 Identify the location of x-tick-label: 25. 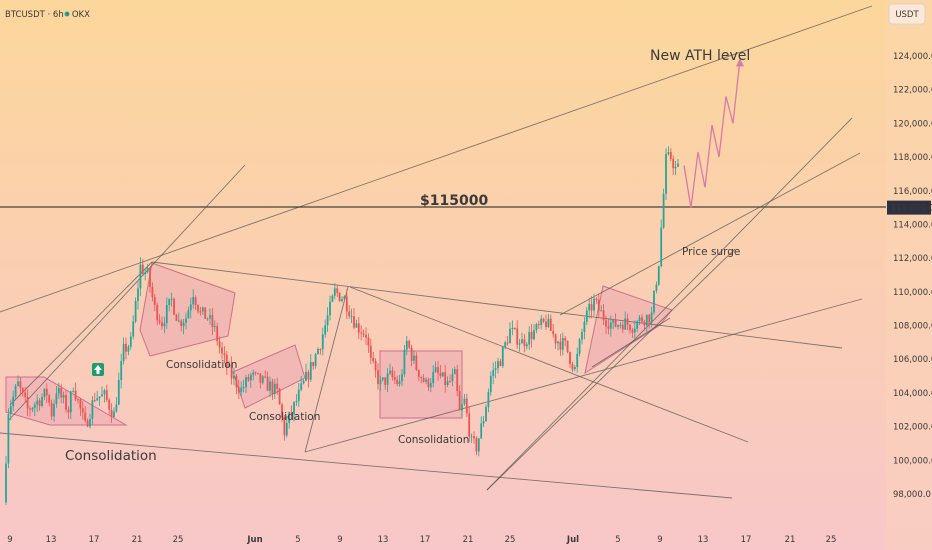
(178, 540).